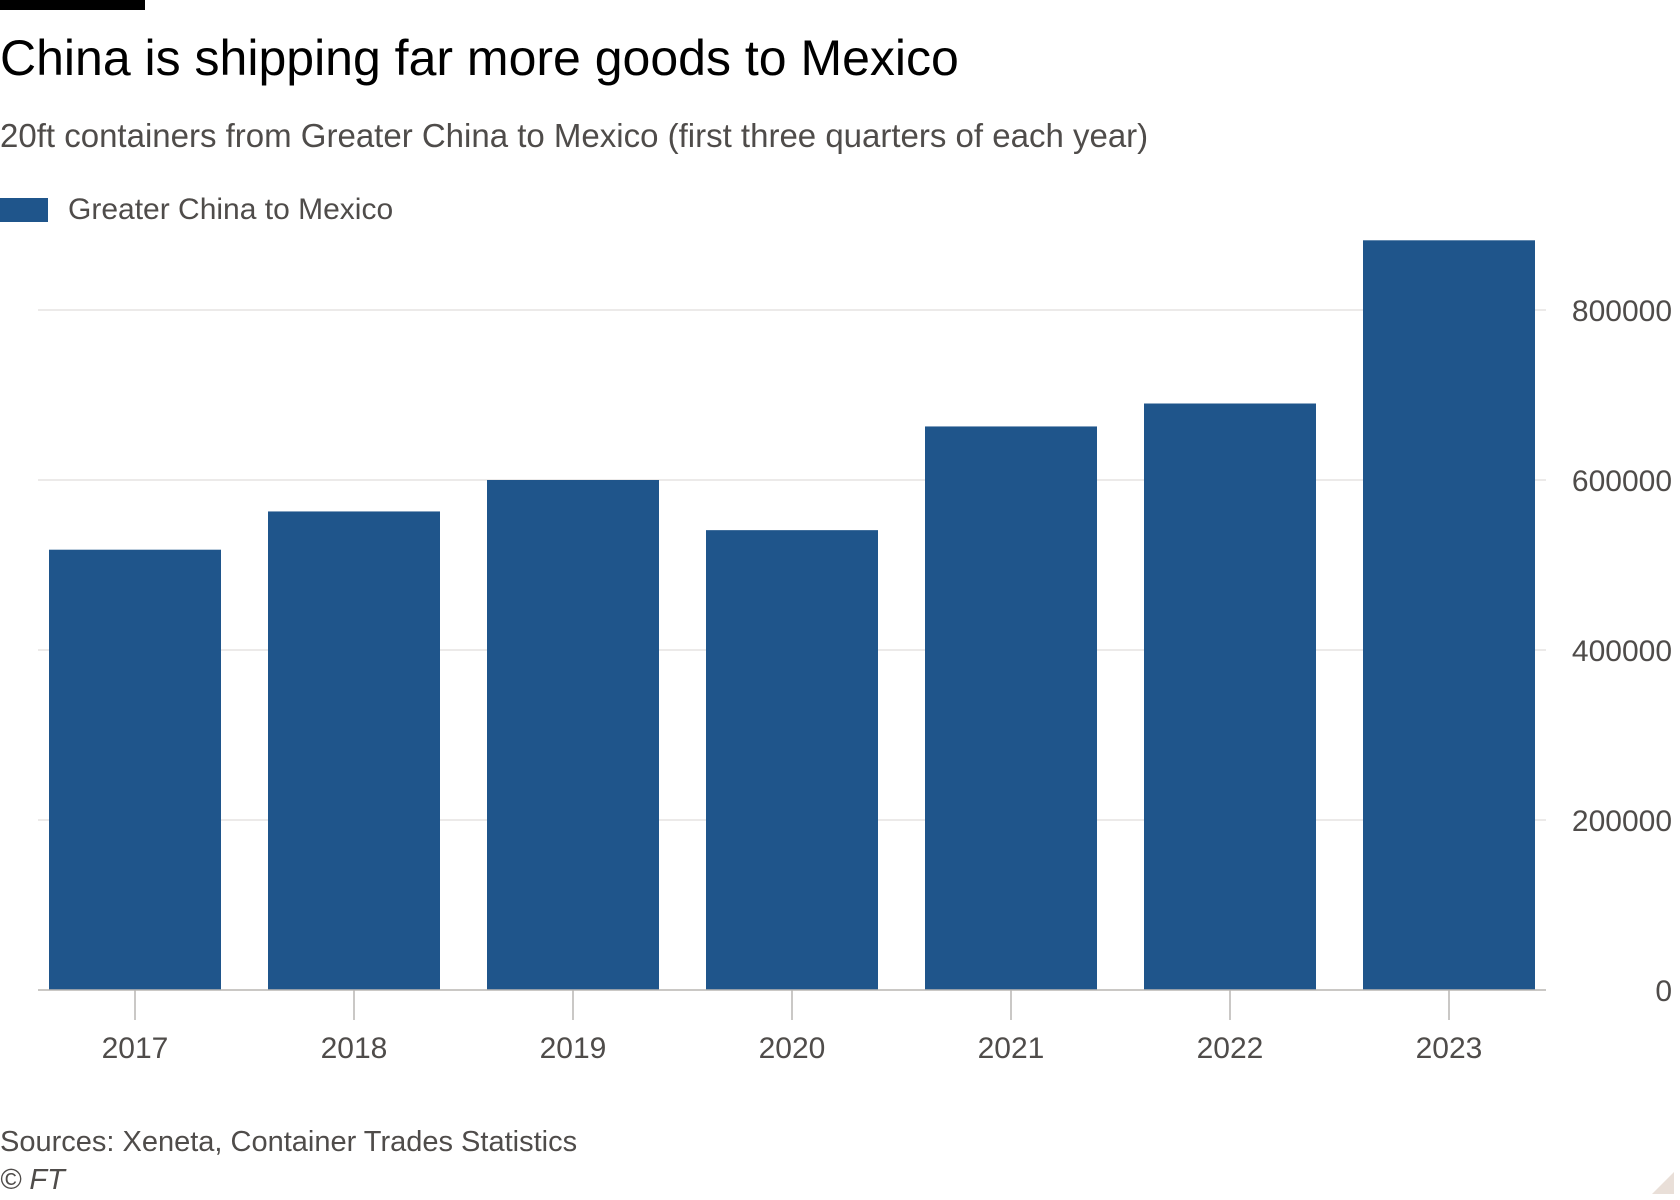 The width and height of the screenshot is (1680, 1200). I want to click on legend: Greater China to Mexico, so click(196, 210).